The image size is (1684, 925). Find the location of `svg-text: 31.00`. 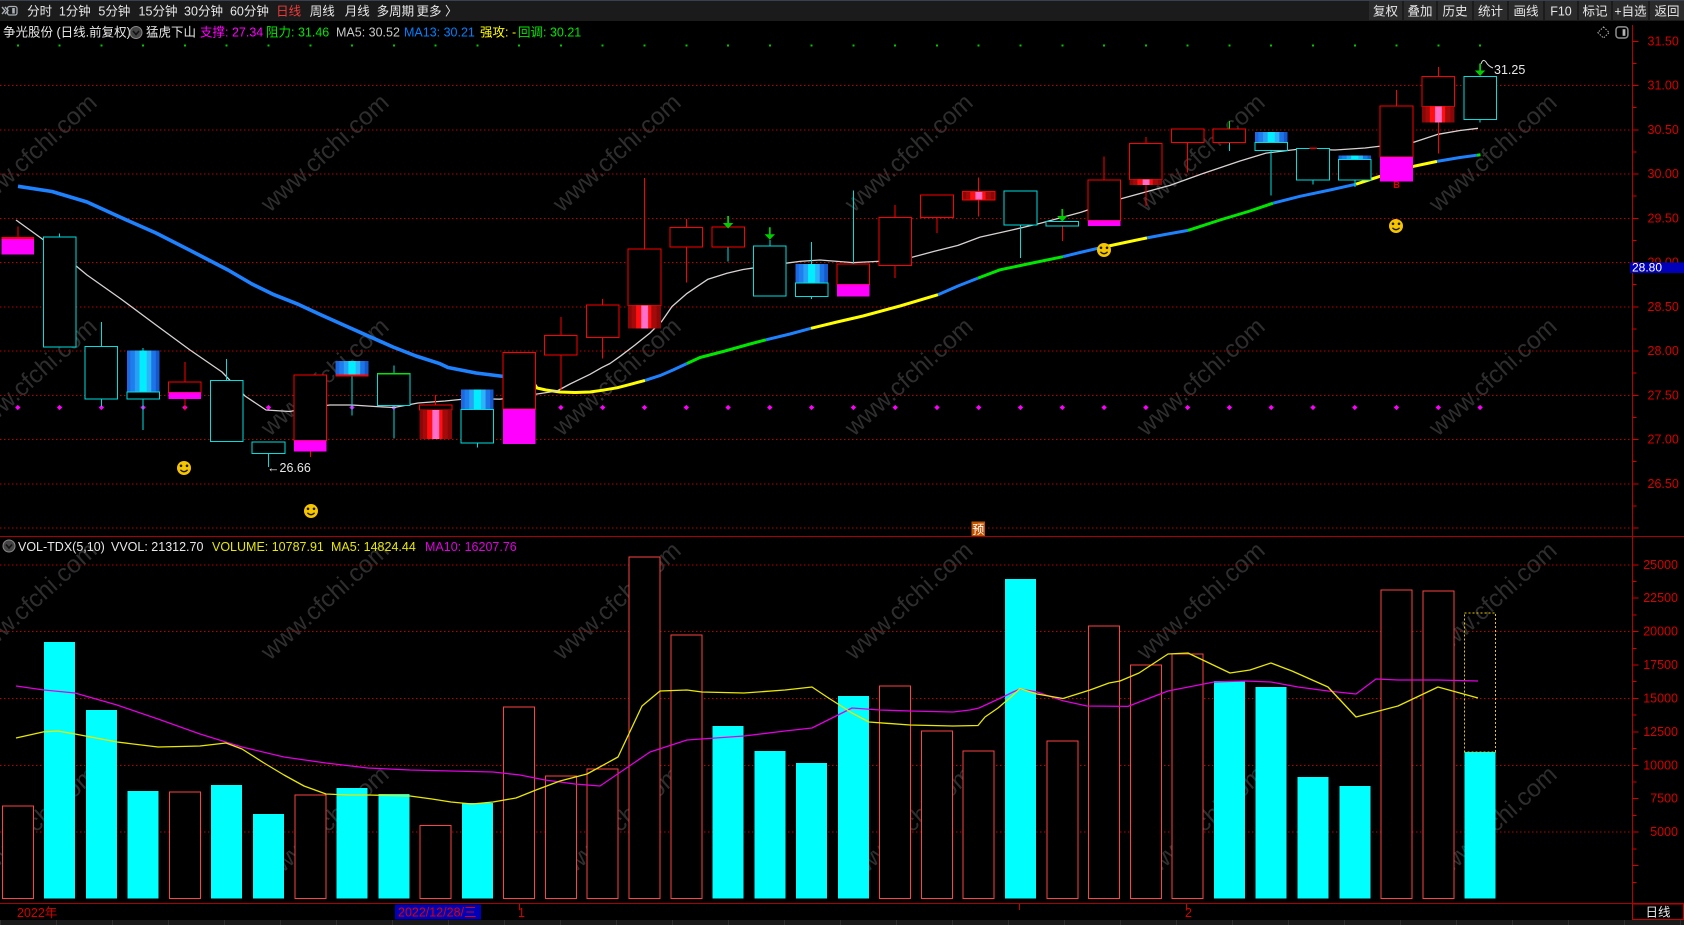

svg-text: 31.00 is located at coordinates (1663, 86).